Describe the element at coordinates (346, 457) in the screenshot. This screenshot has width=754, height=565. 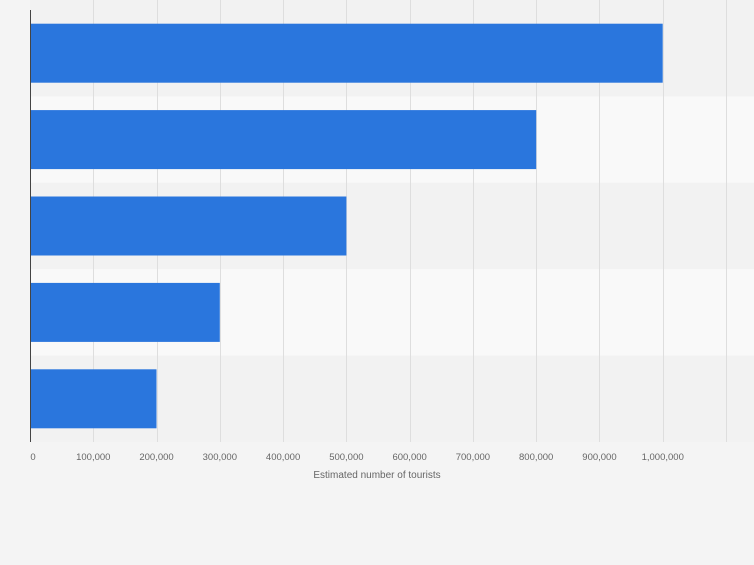
I see `x-tick-label: 500,000` at that location.